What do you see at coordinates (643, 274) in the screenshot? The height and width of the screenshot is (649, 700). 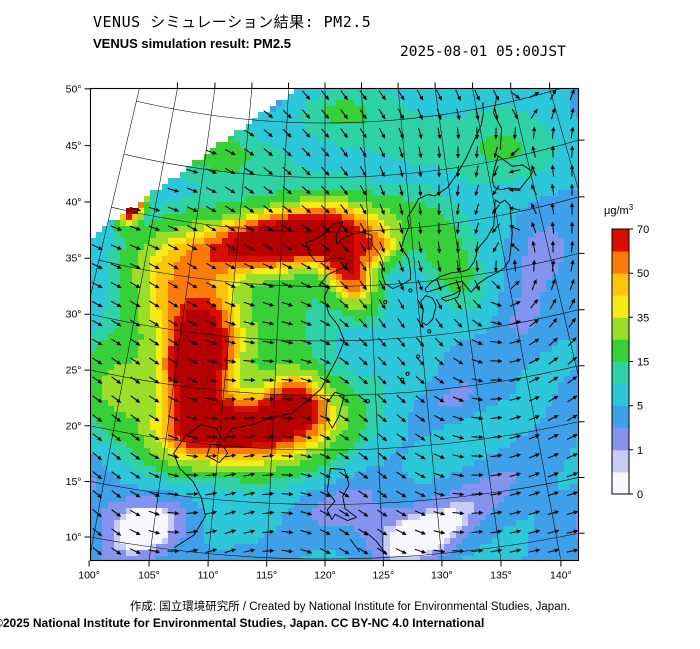 I see `colorbar-tick-label: 50` at bounding box center [643, 274].